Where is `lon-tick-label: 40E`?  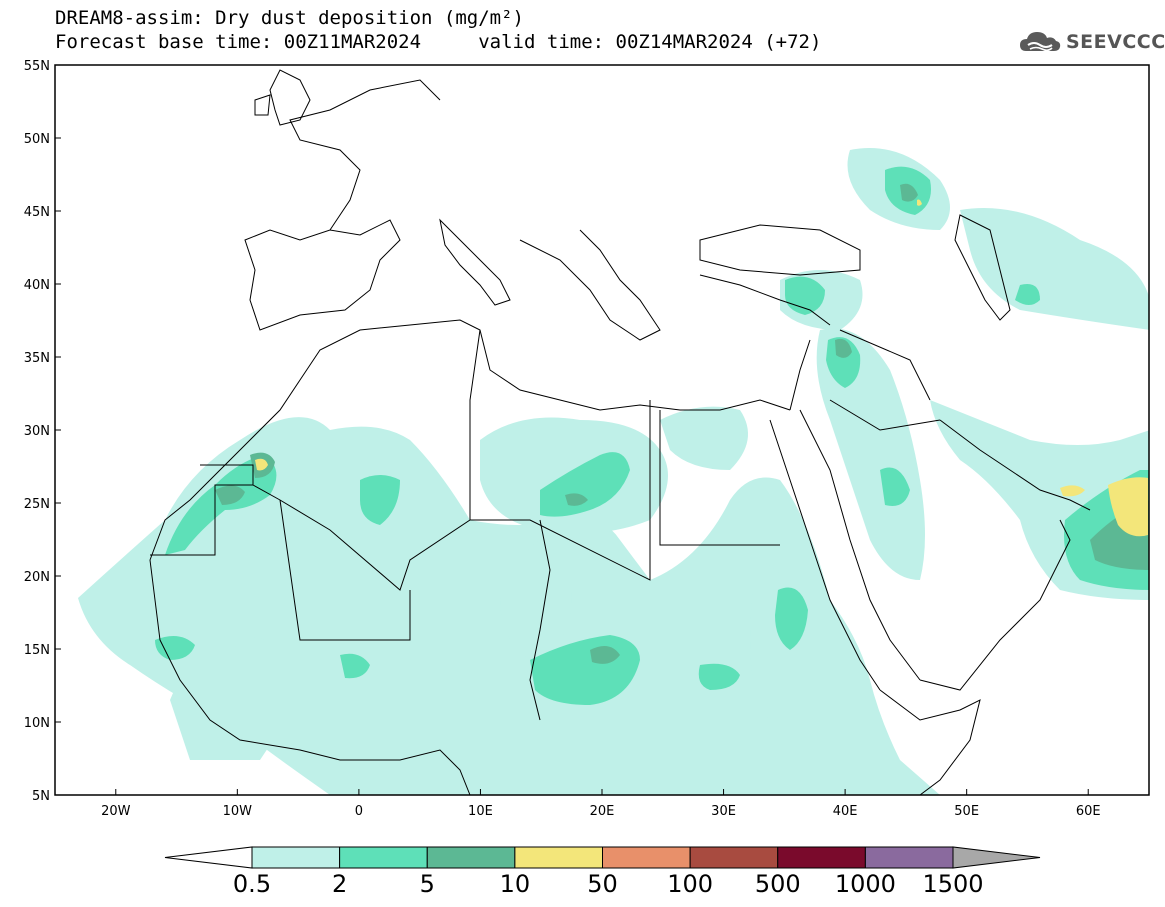
lon-tick-label: 40E is located at coordinates (845, 811).